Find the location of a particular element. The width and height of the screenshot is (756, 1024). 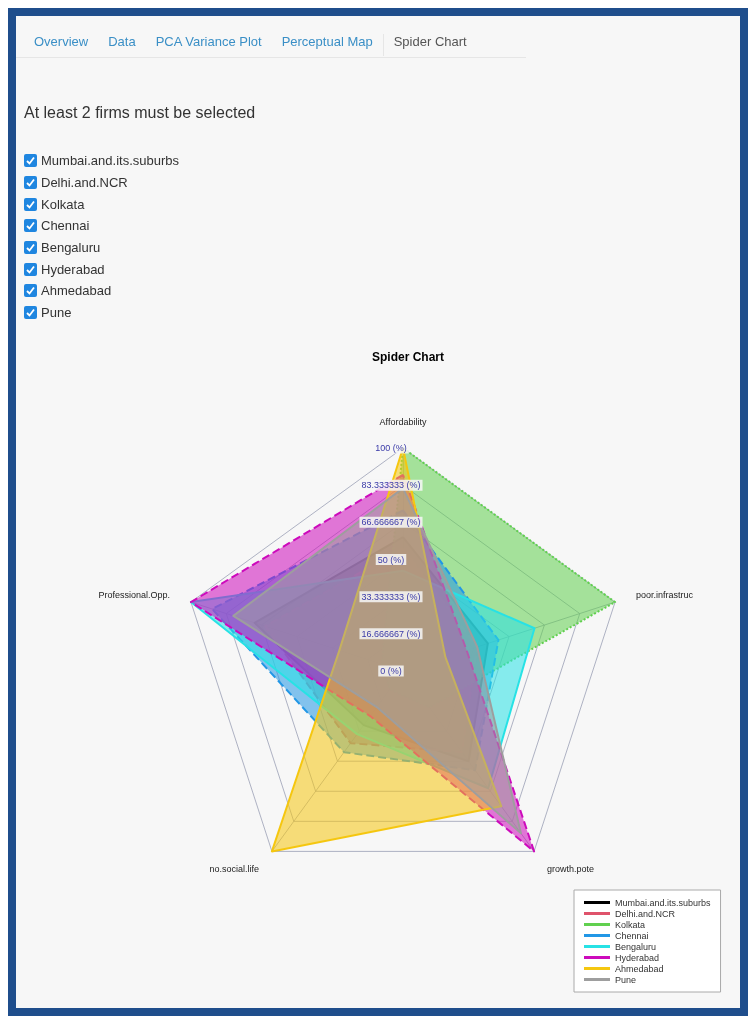

legend-label: Kolkata is located at coordinates (630, 924).